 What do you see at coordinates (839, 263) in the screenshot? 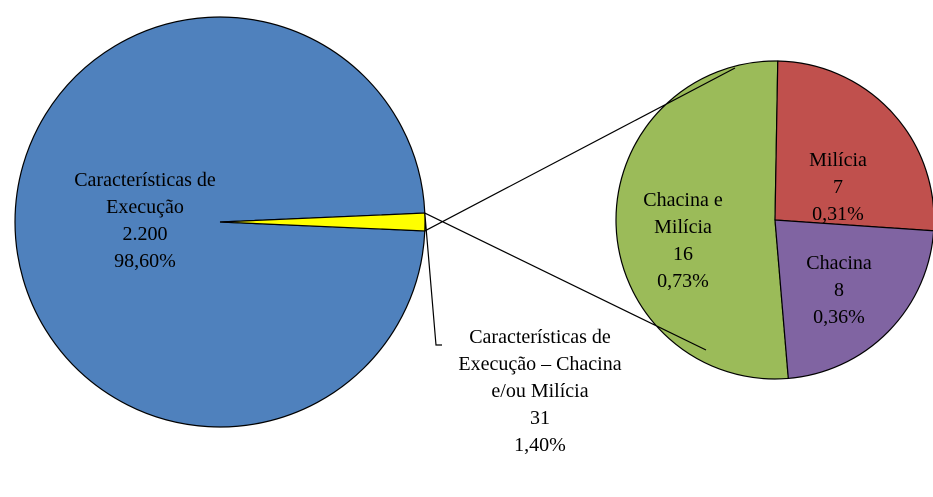
I see `label-name: Chacina` at bounding box center [839, 263].